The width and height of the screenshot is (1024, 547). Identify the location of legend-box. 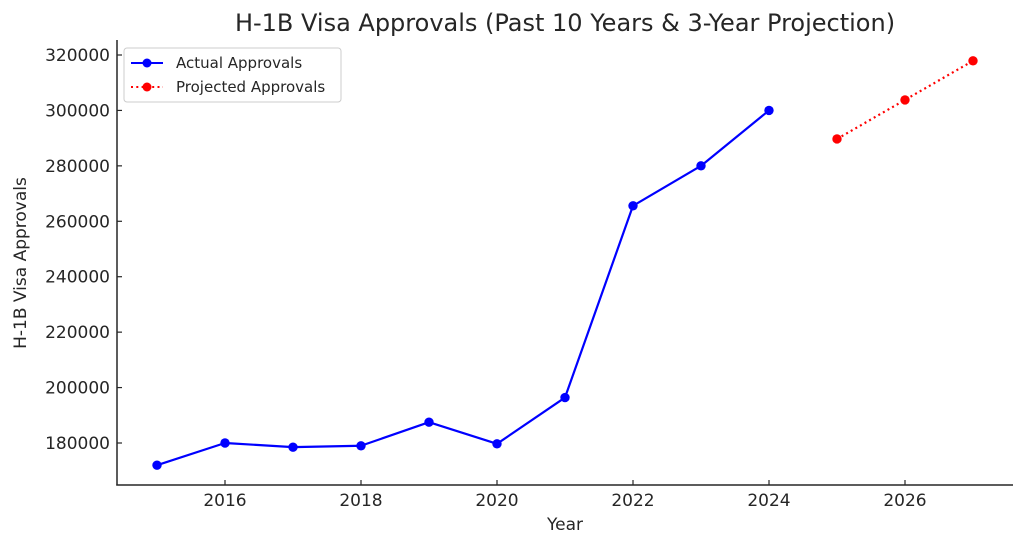
(232, 75).